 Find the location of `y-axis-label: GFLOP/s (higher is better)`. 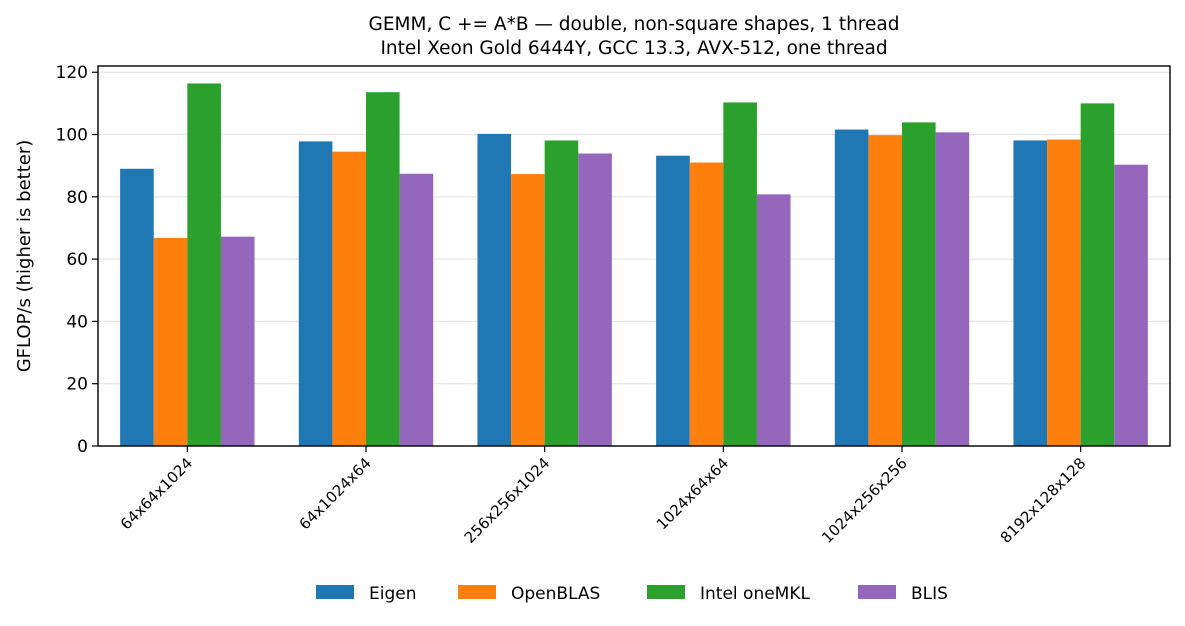

y-axis-label: GFLOP/s (higher is better) is located at coordinates (24, 256).